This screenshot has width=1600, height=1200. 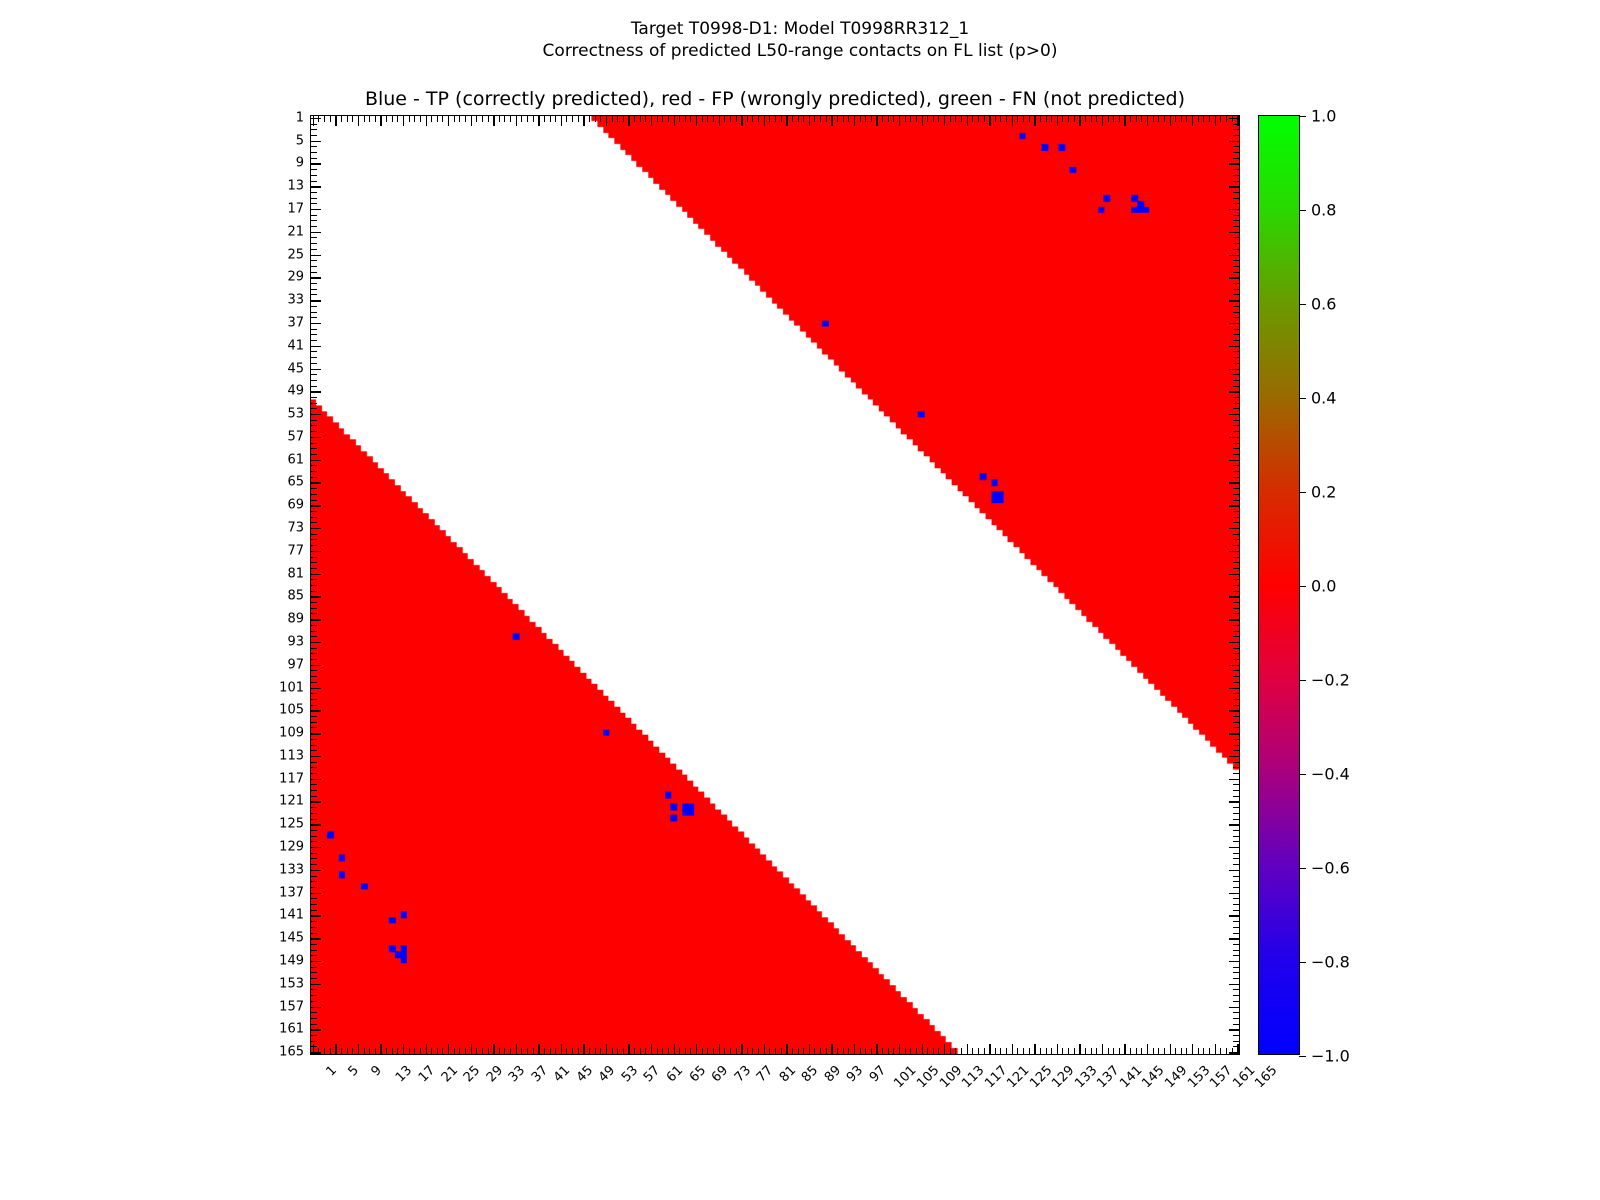 I want to click on x-tick-label: 13, so click(x=404, y=1074).